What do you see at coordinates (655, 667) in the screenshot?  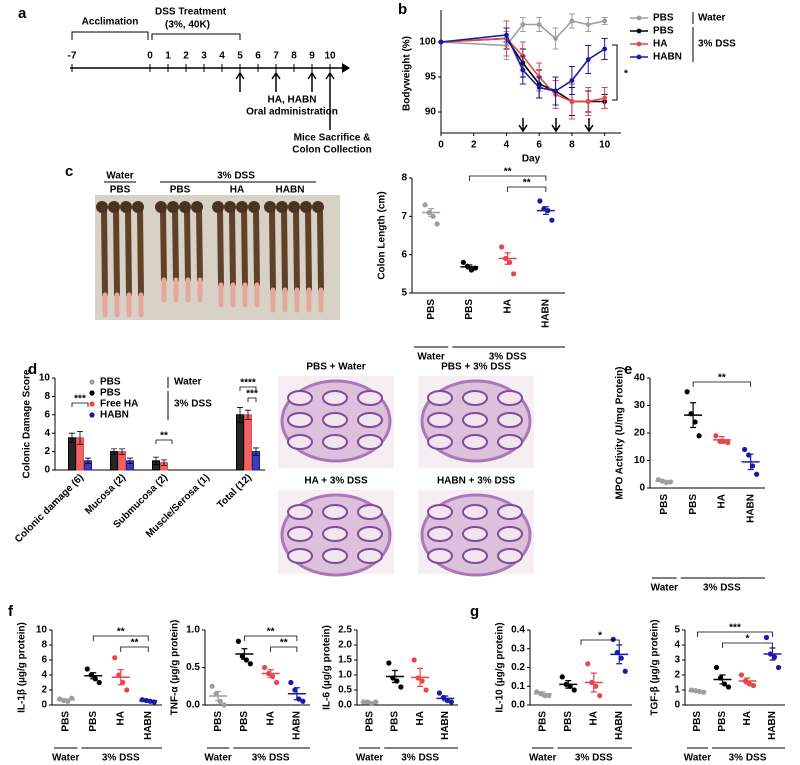 I see `y-axis-label: TGF-β (µg/g protein)` at bounding box center [655, 667].